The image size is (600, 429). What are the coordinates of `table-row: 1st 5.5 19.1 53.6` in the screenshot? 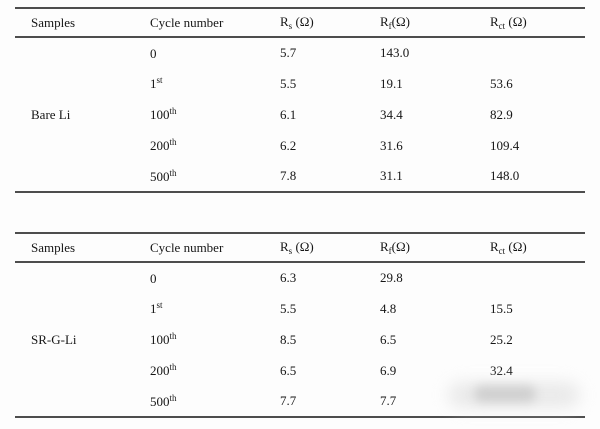 It's located at (300, 83).